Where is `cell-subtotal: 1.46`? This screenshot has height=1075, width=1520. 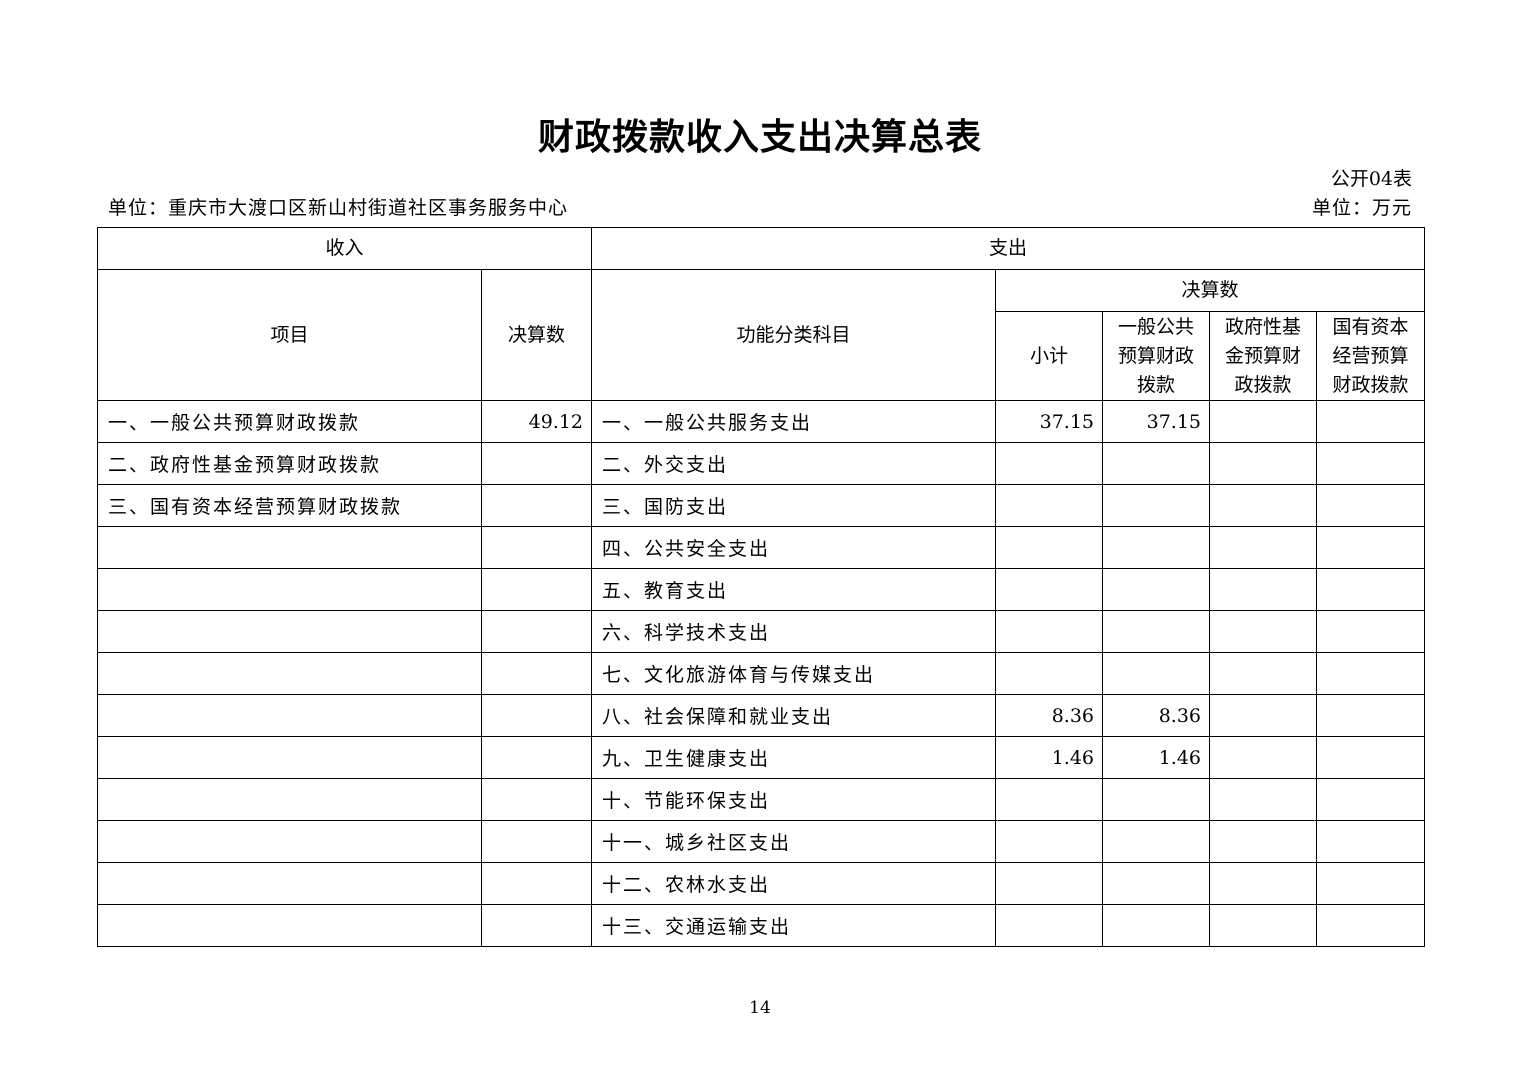 cell-subtotal: 1.46 is located at coordinates (1049, 757).